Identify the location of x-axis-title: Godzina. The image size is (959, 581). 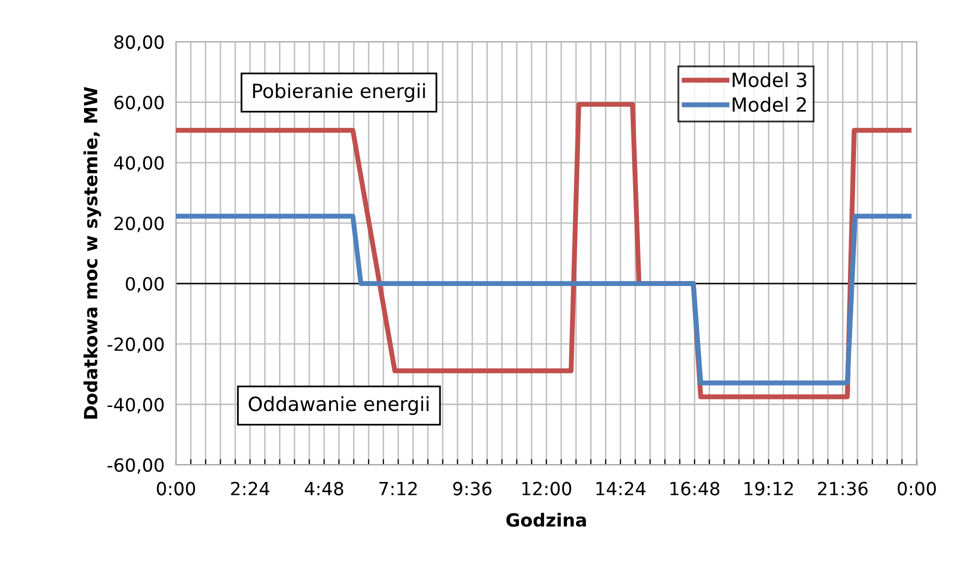
(546, 519).